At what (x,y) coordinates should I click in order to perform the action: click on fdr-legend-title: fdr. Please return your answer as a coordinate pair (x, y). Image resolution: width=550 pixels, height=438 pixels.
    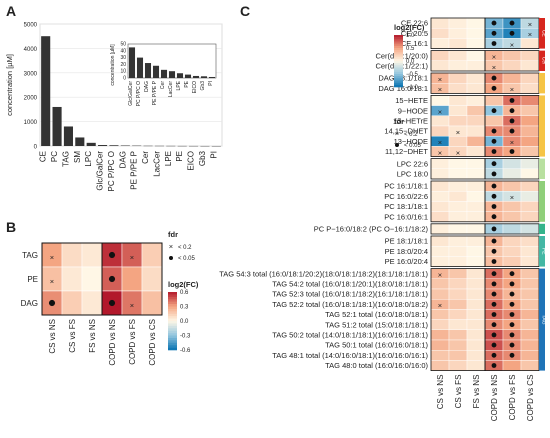
    Looking at the image, I should click on (173, 234).